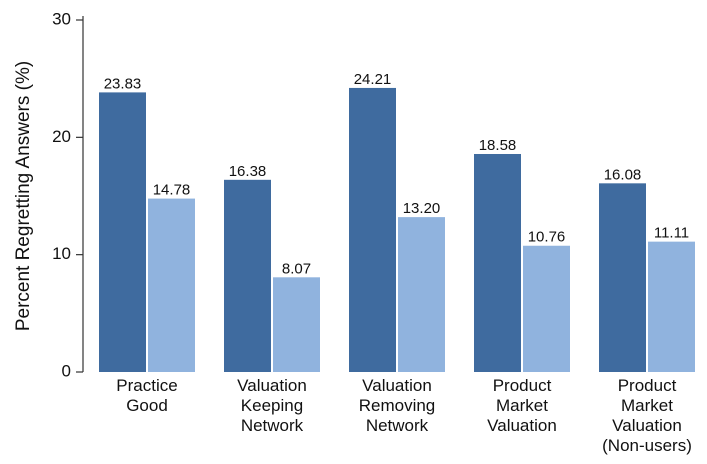 The height and width of the screenshot is (464, 707). I want to click on value-label: 24.21, so click(373, 79).